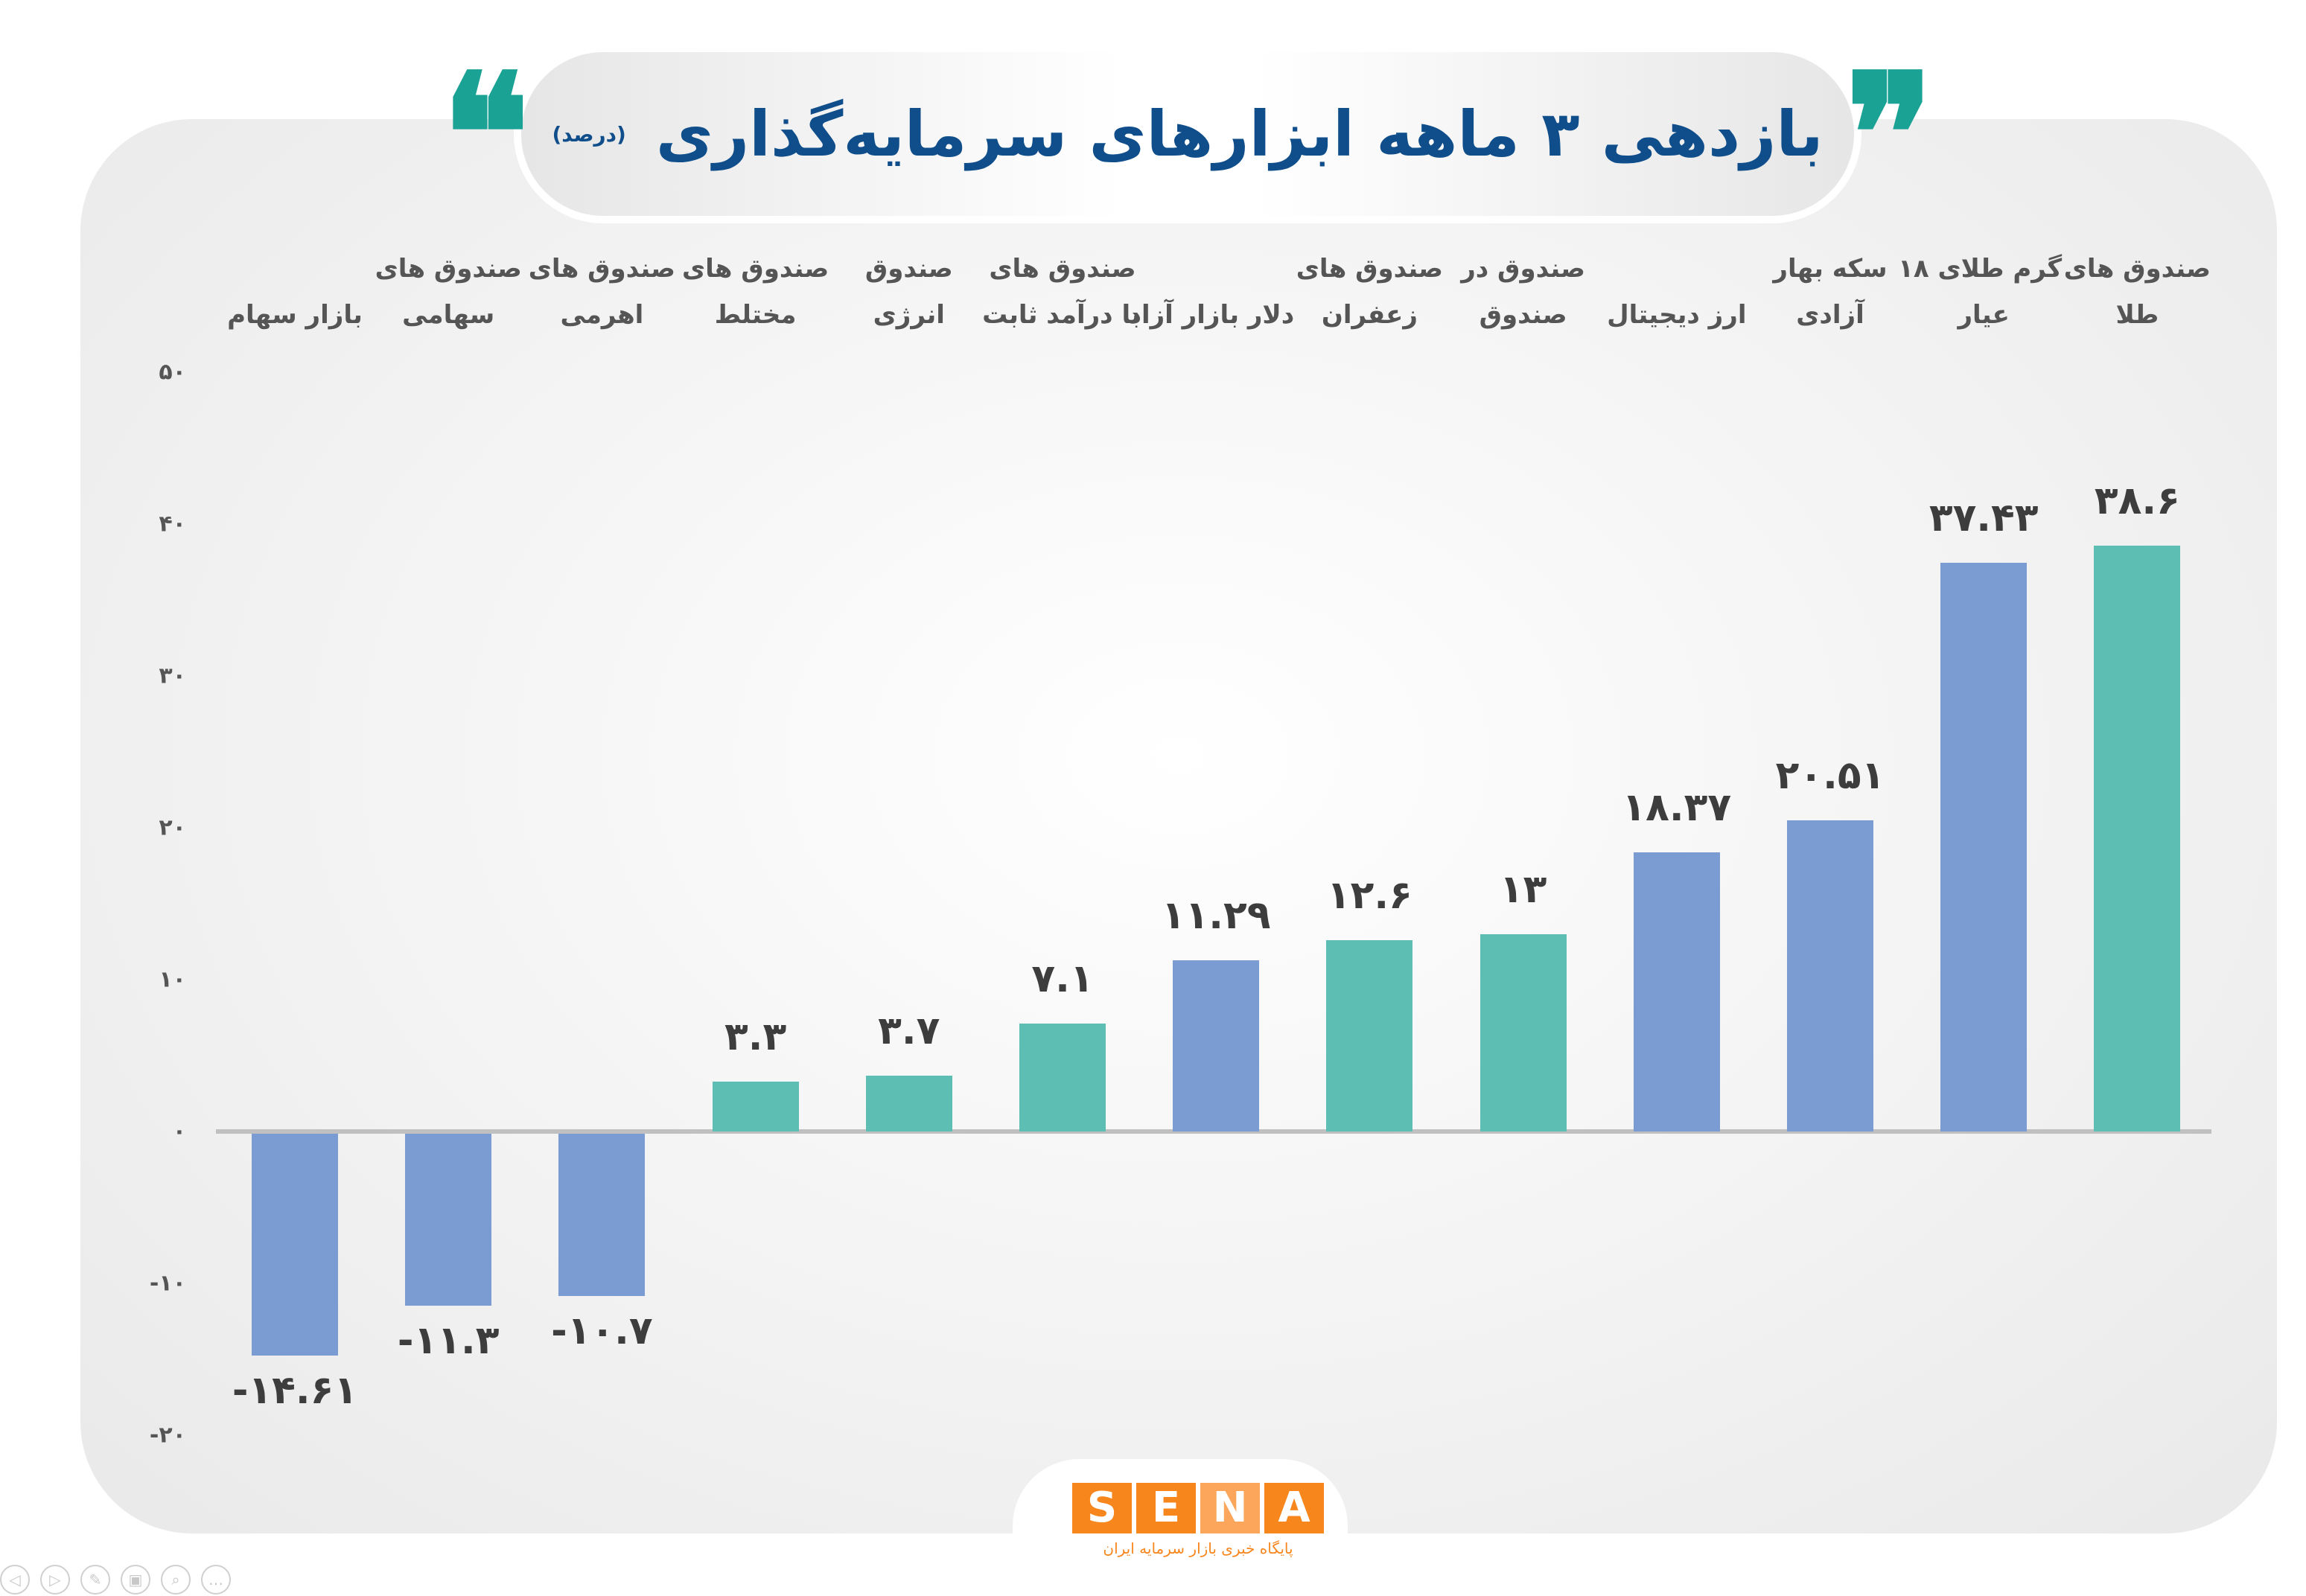 This screenshot has width=2306, height=1596. Describe the element at coordinates (1294, 1508) in the screenshot. I see `logo-letter-a: A` at that location.